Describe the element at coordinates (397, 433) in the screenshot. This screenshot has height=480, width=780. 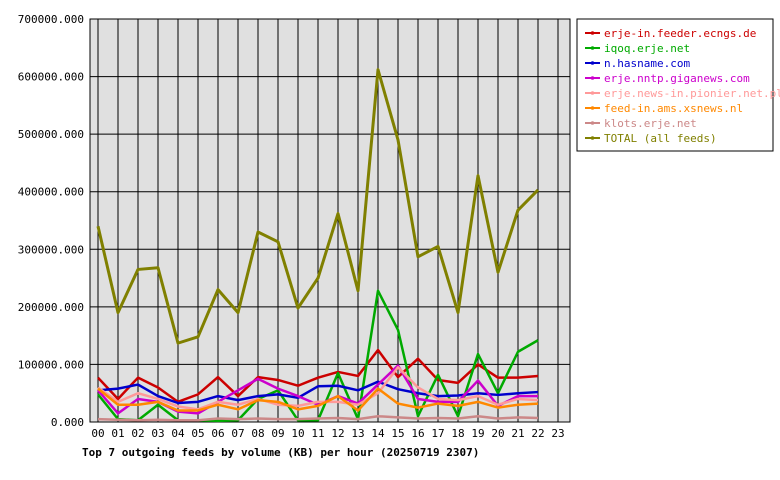
I see `x-tick-label: 15` at that location.